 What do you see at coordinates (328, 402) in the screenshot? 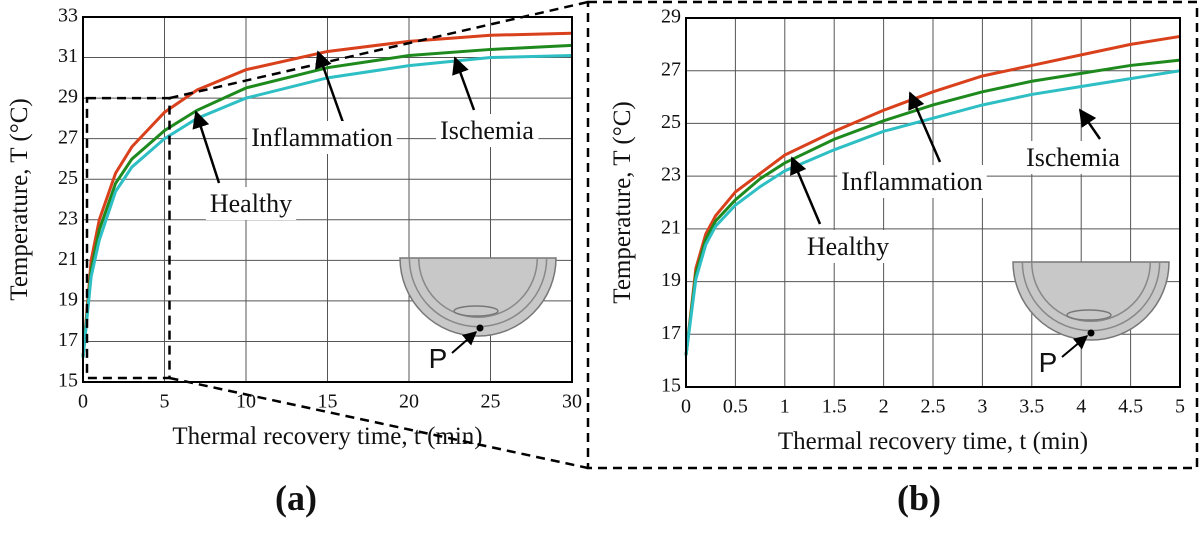
I see `x-tick-label: 15` at bounding box center [328, 402].